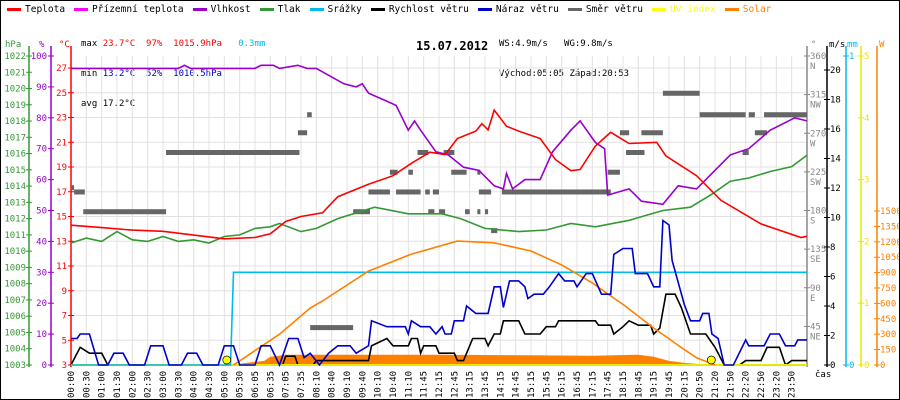 This screenshot has height=400, width=900. What do you see at coordinates (866, 119) in the screenshot?
I see `uv-axis-tick-label: 4` at bounding box center [866, 119].